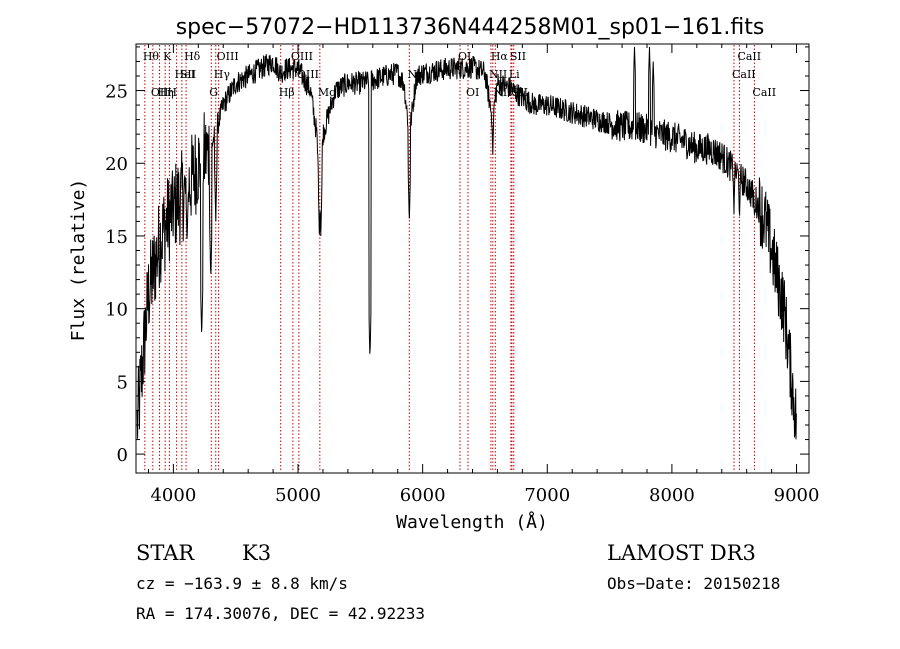 The height and width of the screenshot is (649, 900). Describe the element at coordinates (681, 553) in the screenshot. I see `survey-name: LAMOST DR3` at that location.